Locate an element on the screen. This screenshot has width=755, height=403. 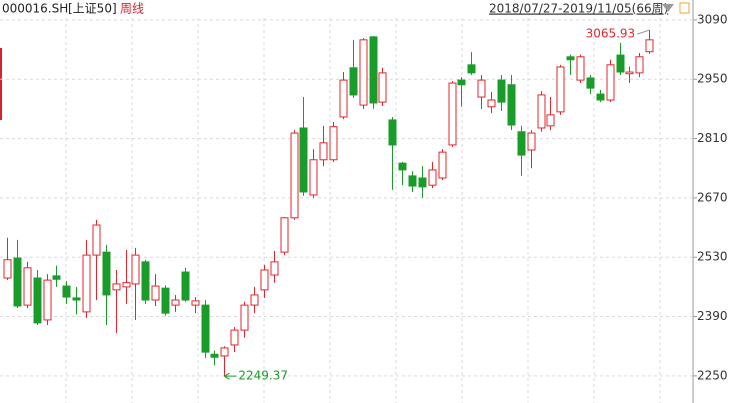
y-tick-label: 2670 is located at coordinates (712, 197).